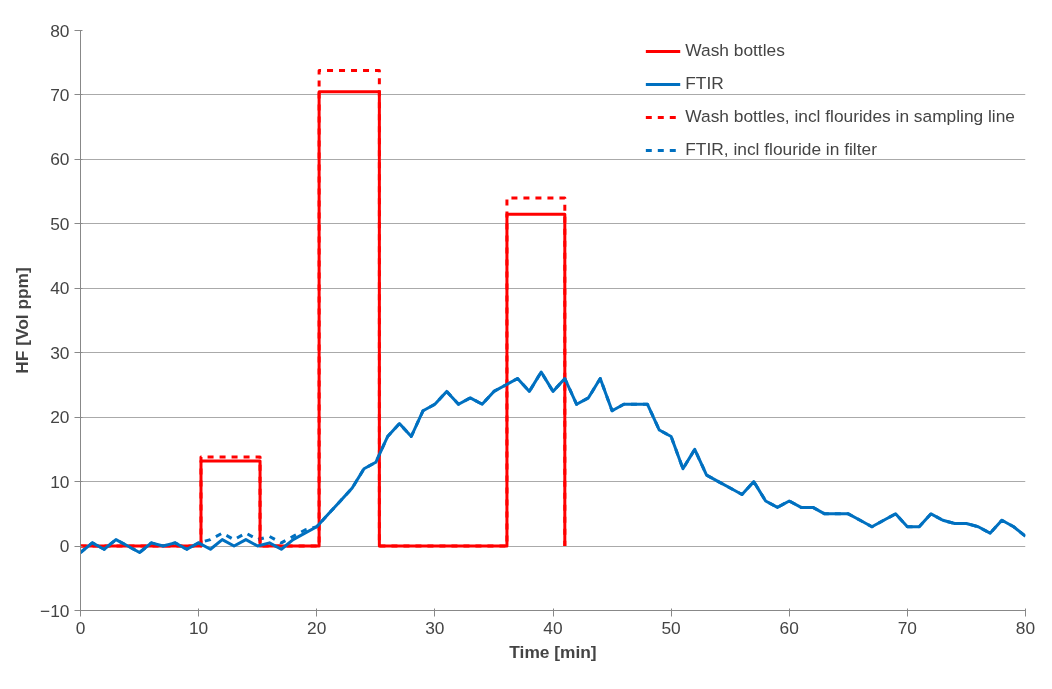  I want to click on y-tick-label: 70, so click(60, 94).